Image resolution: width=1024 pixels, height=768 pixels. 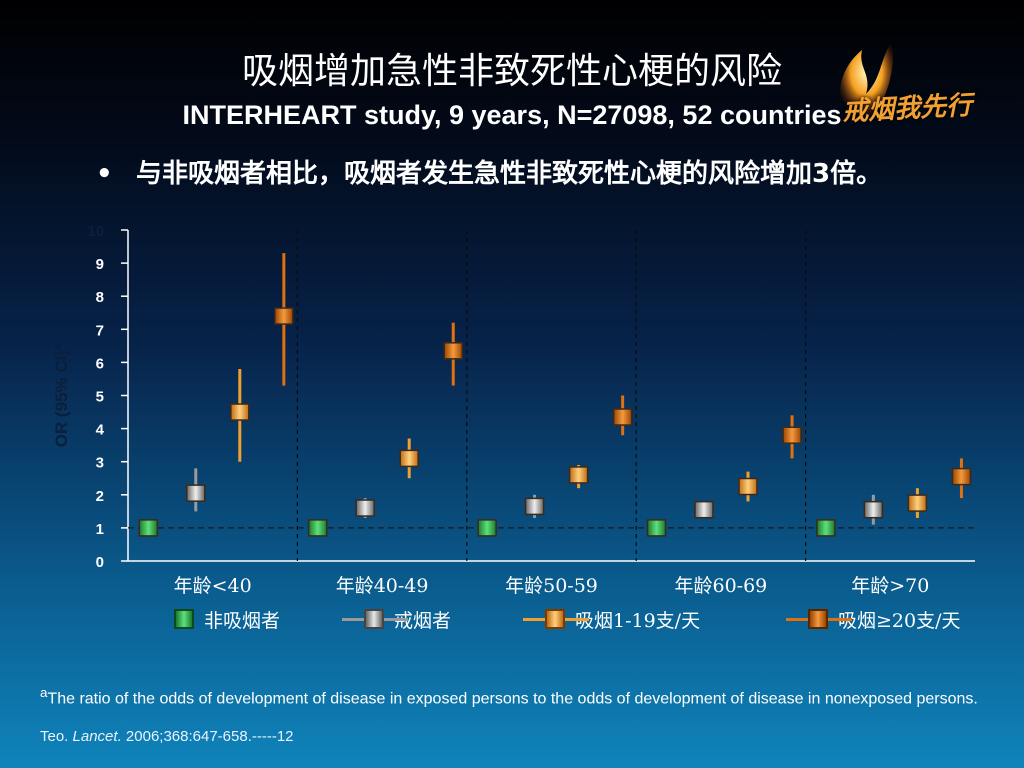 I want to click on y-tick-label: 10, so click(x=95, y=231).